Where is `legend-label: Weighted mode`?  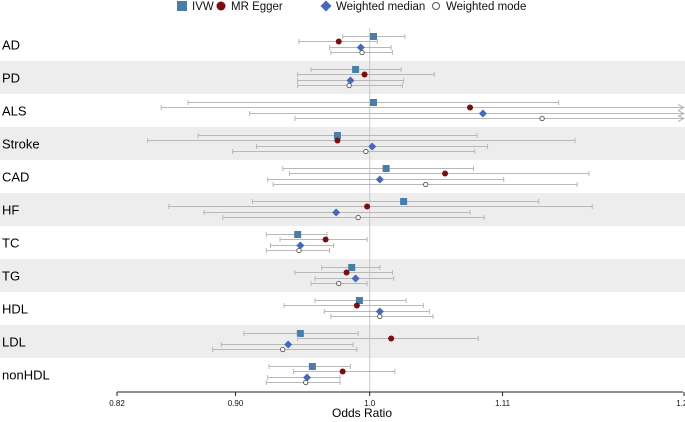
legend-label: Weighted mode is located at coordinates (486, 7).